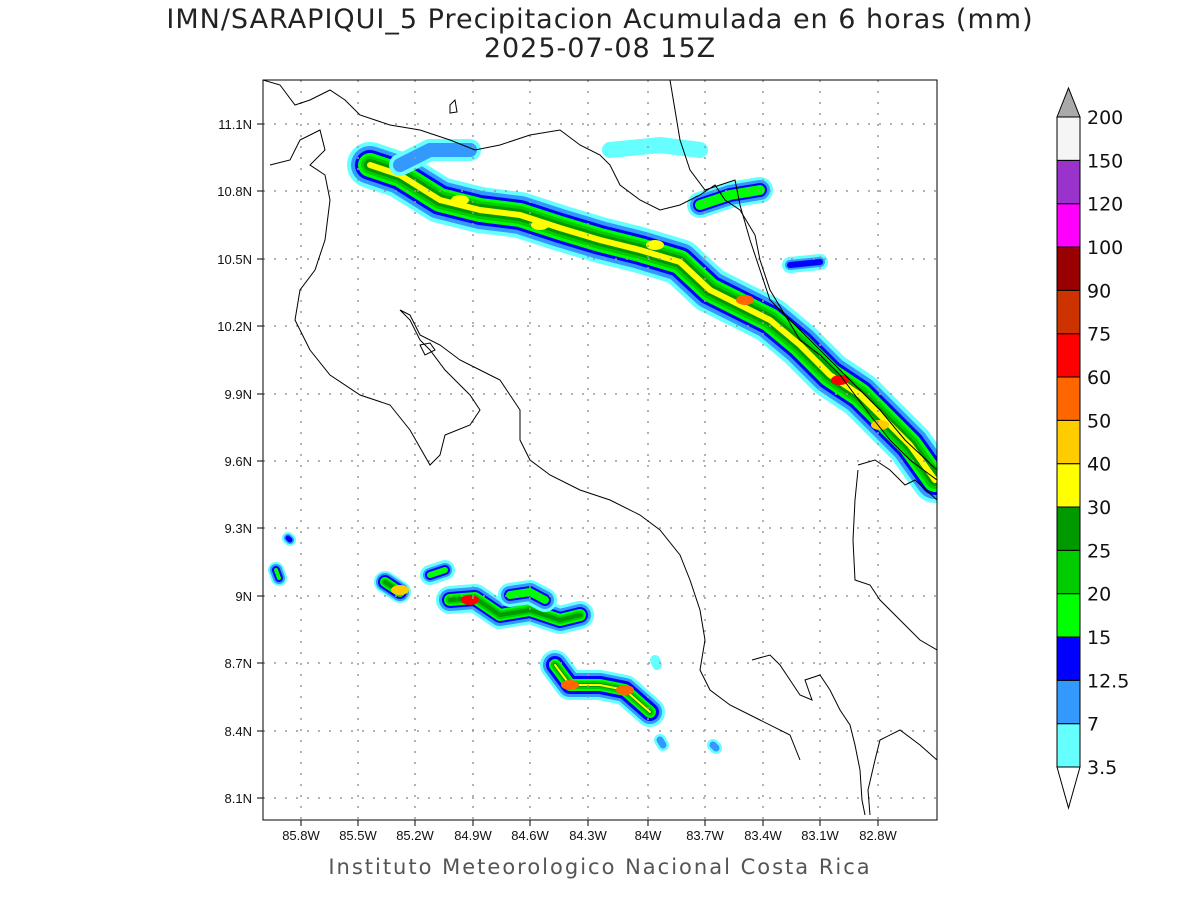 This screenshot has width=1200, height=900. What do you see at coordinates (238, 528) in the screenshot?
I see `y-tick-label: 9.3N` at bounding box center [238, 528].